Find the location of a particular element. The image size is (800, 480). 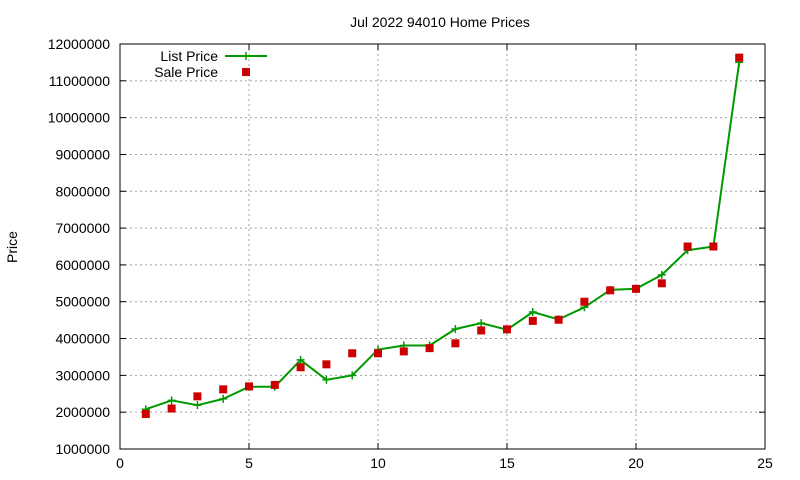

y-tick-label: 8000000 is located at coordinates (82, 191).